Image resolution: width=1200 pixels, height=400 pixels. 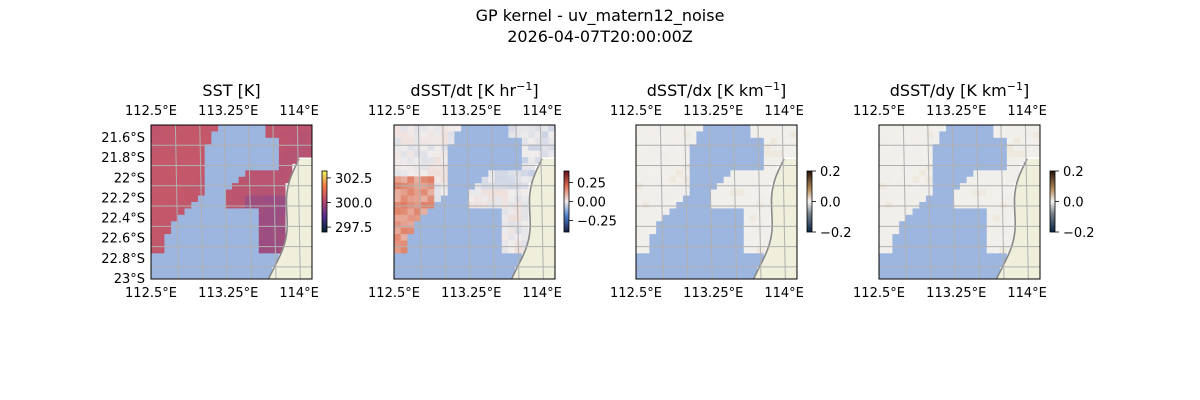 I want to click on y-tick-label: 22.8°S, so click(x=123, y=259).